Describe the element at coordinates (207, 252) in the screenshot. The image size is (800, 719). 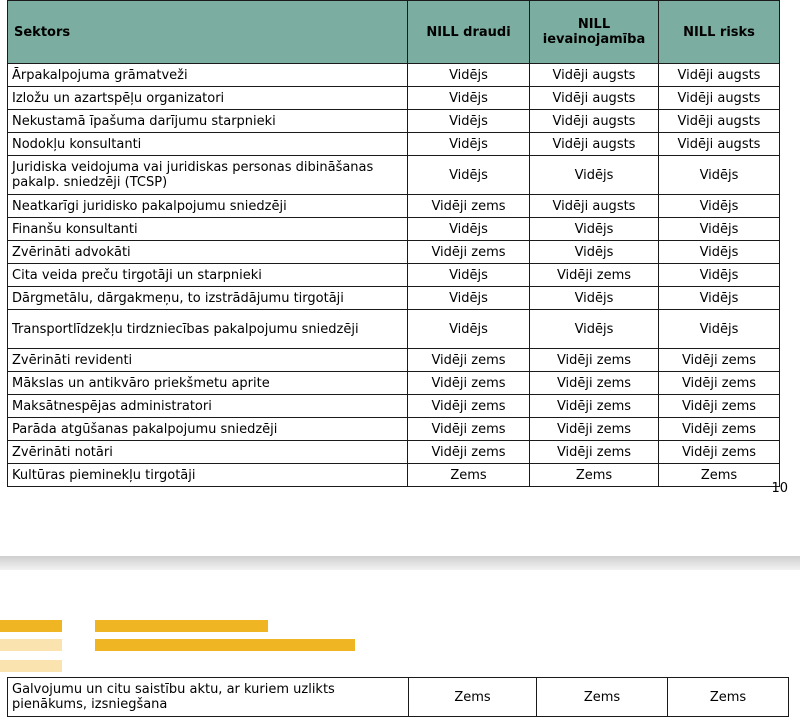
I see `sector-cell: Zvērināti advokāti` at that location.